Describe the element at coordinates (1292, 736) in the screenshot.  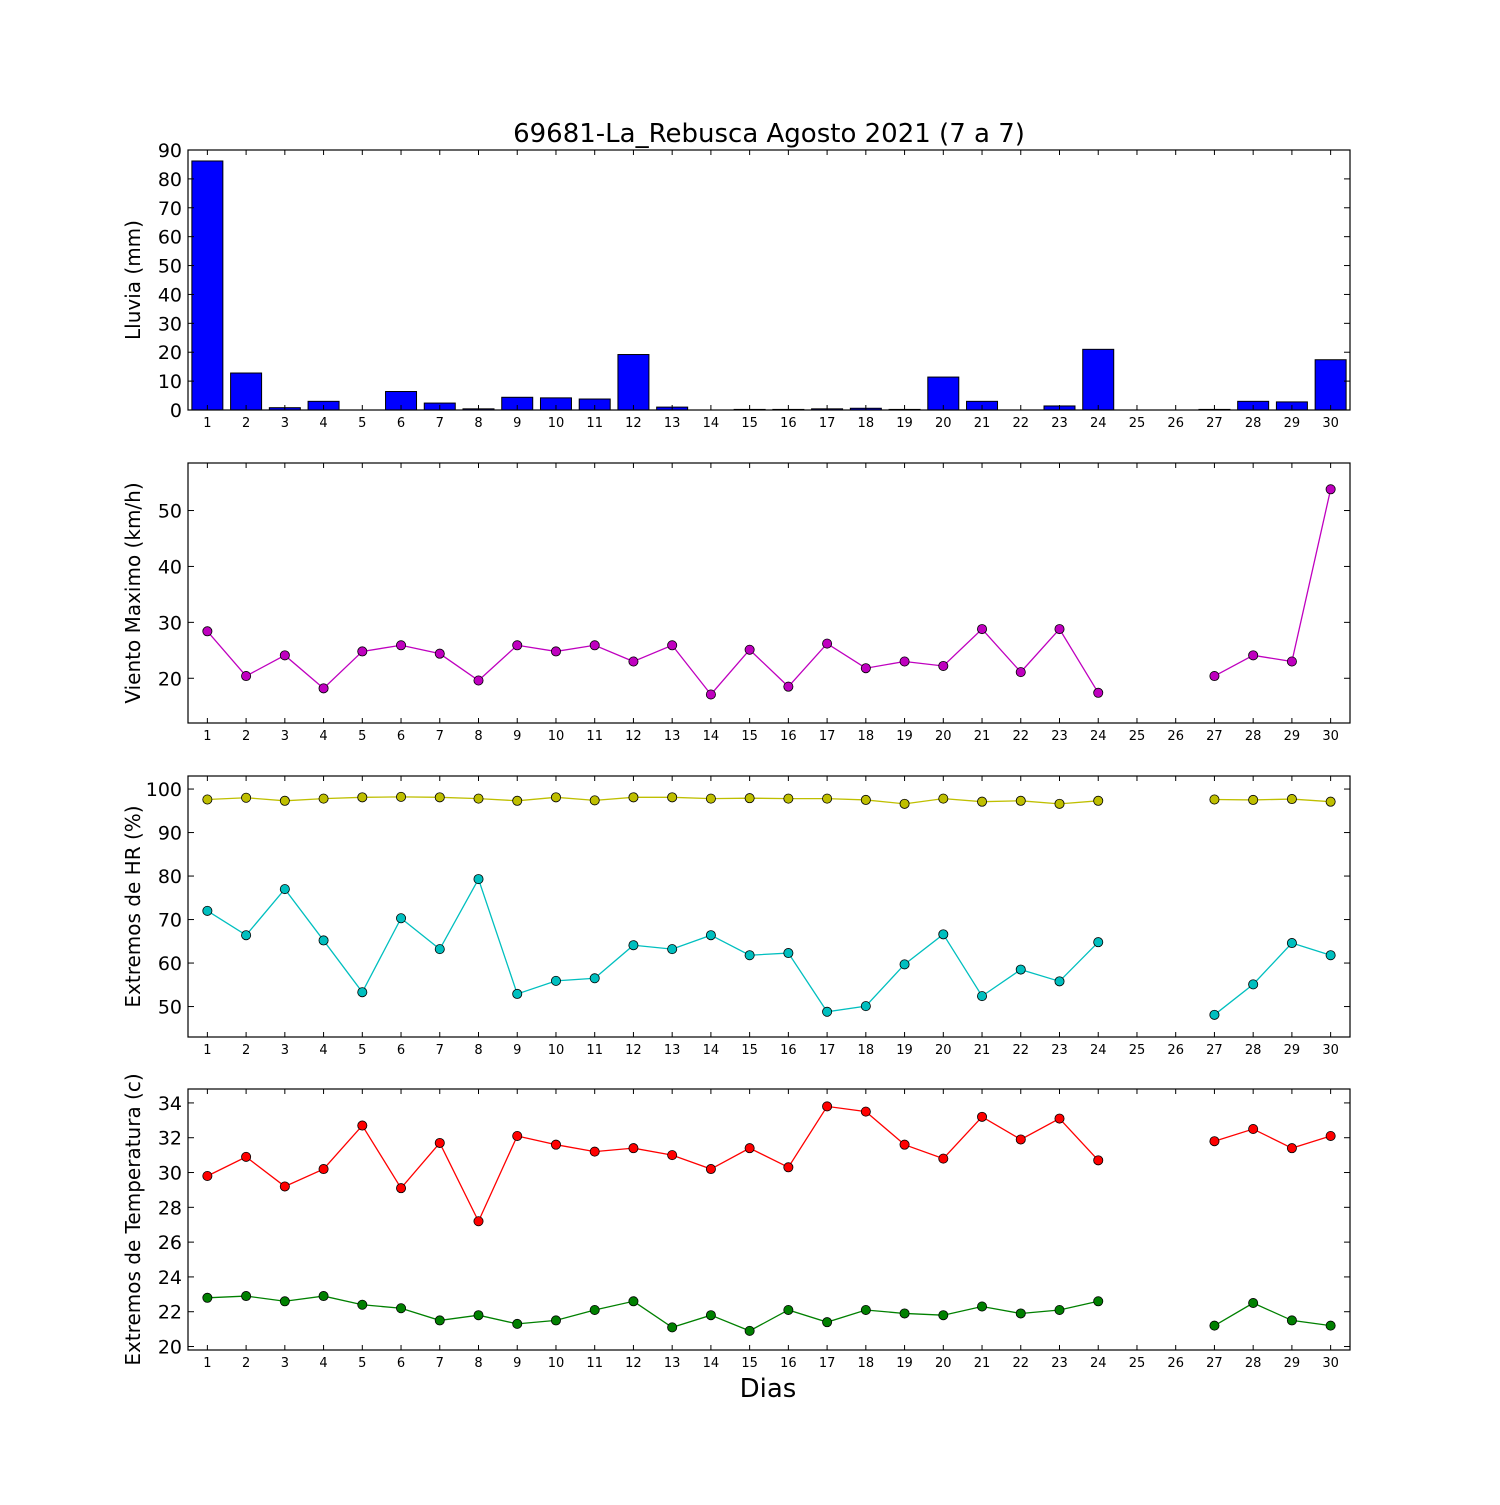
I see `xtick-label: 29` at that location.